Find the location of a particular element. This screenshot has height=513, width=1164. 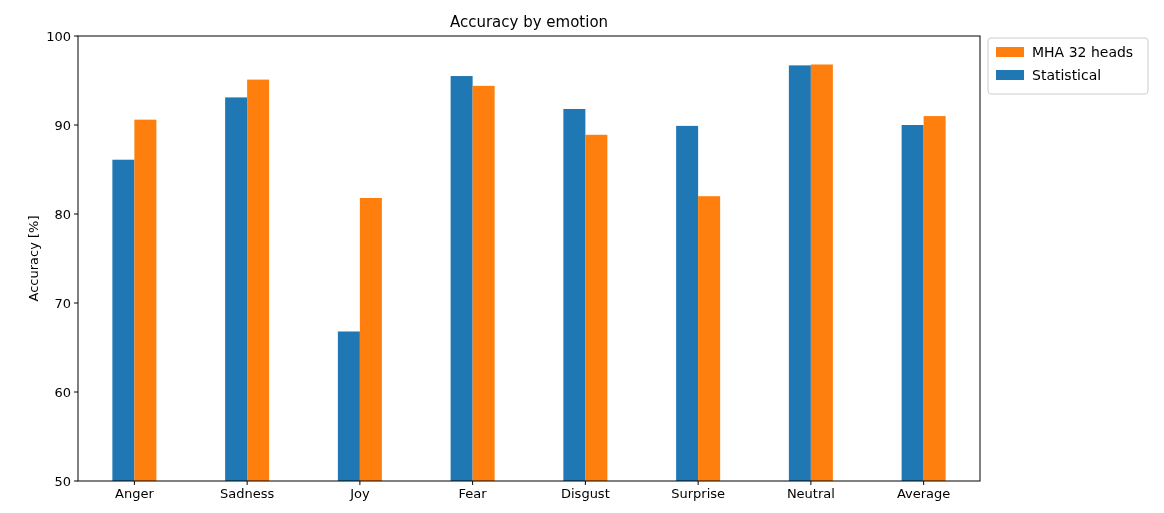

chart-title: Accuracy by emotion is located at coordinates (529, 22).